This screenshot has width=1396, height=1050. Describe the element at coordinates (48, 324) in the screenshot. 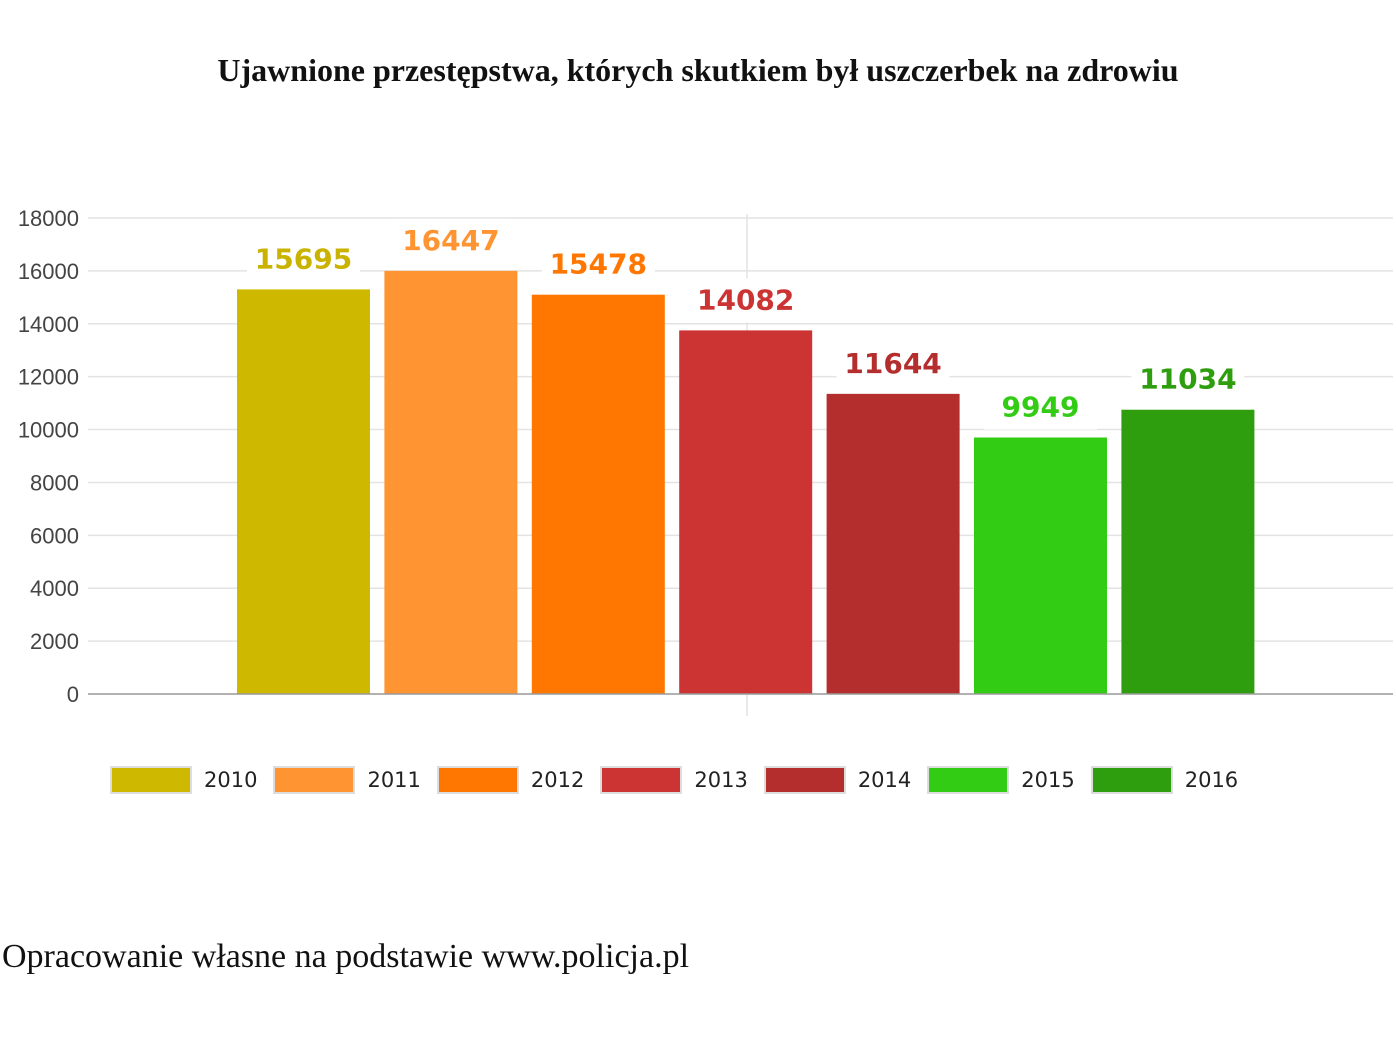

I see `y-tick-label: 14000` at that location.